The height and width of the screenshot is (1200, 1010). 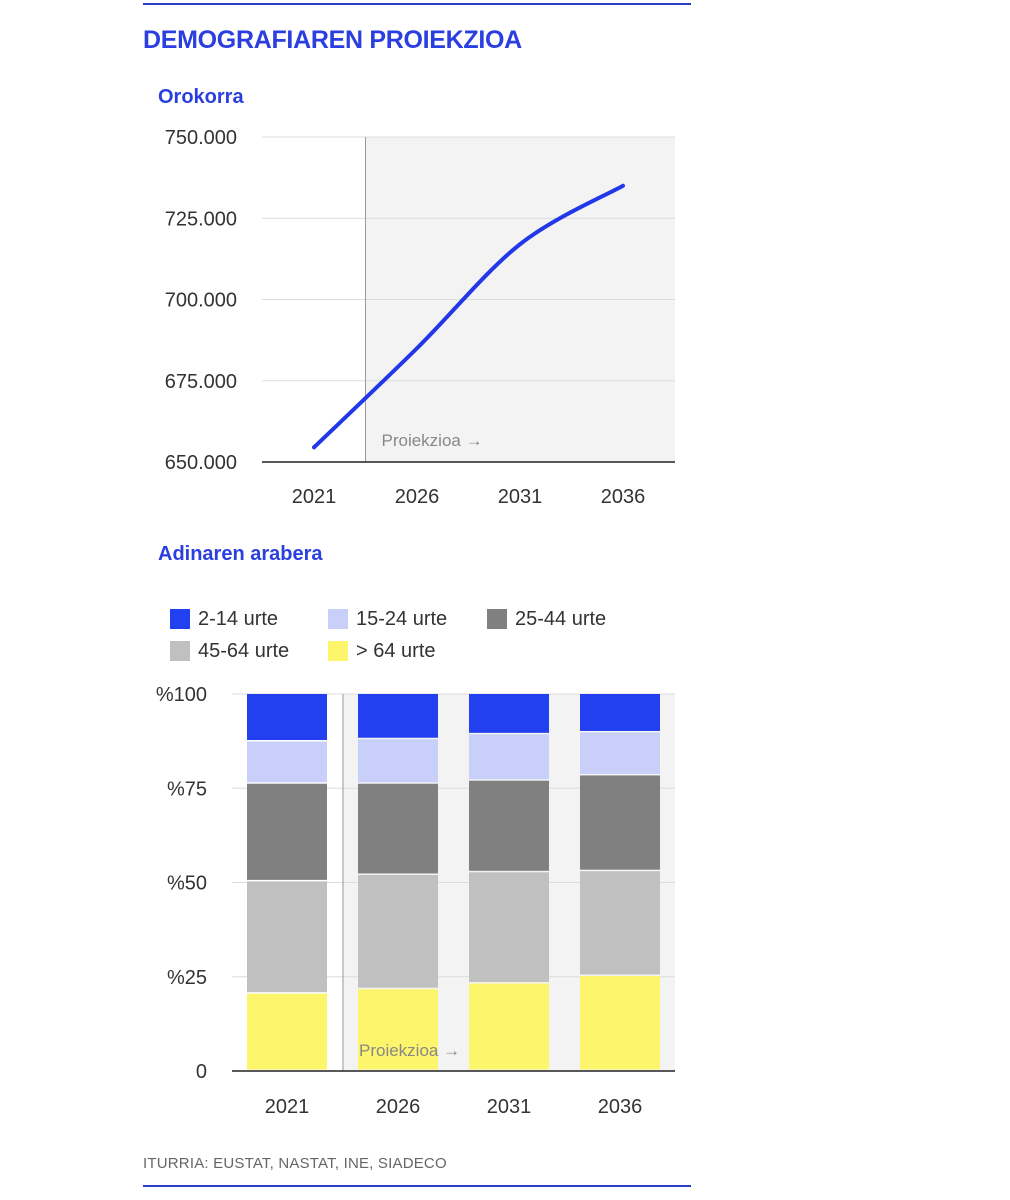 What do you see at coordinates (338, 651) in the screenshot?
I see `legend-swatch-64-plus` at bounding box center [338, 651].